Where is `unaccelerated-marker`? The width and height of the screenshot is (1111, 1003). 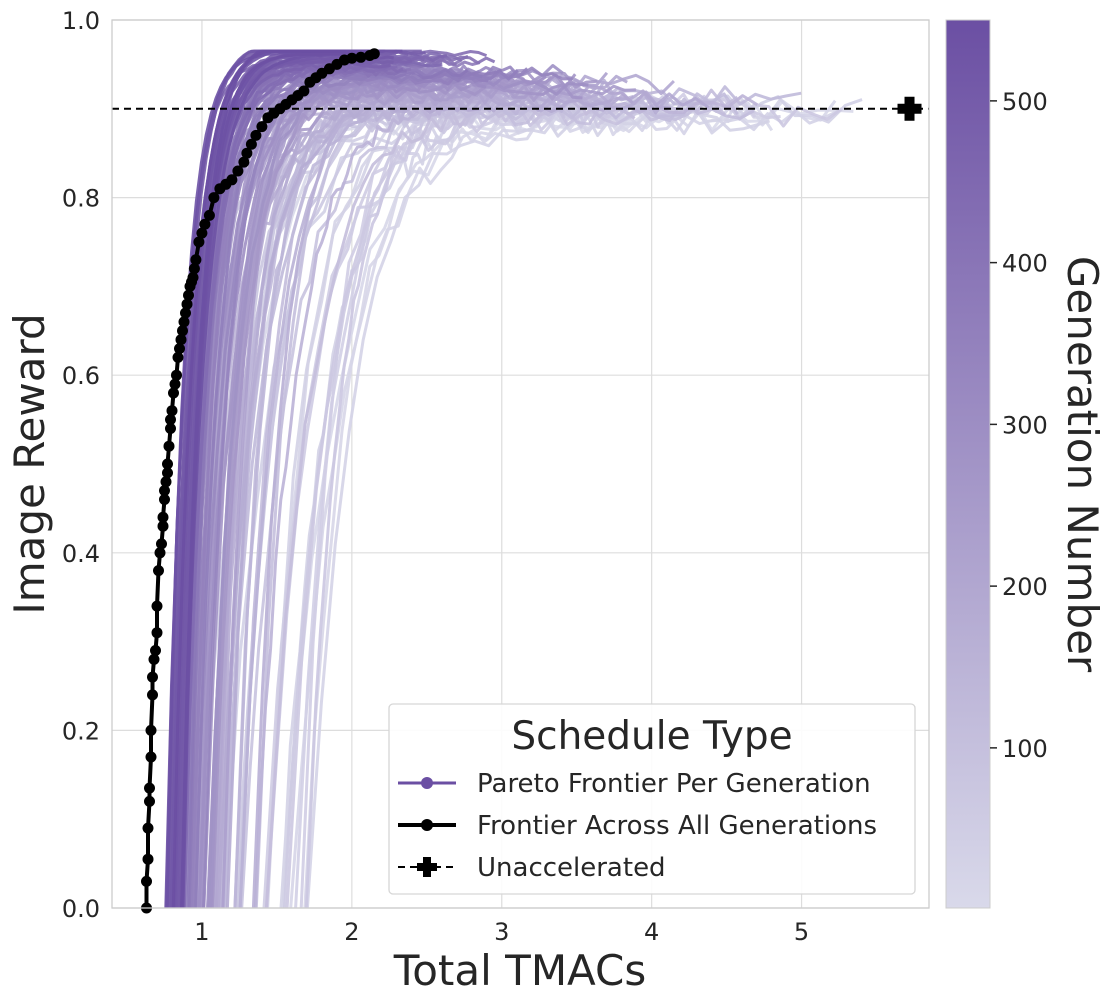
unaccelerated-marker is located at coordinates (909, 108).